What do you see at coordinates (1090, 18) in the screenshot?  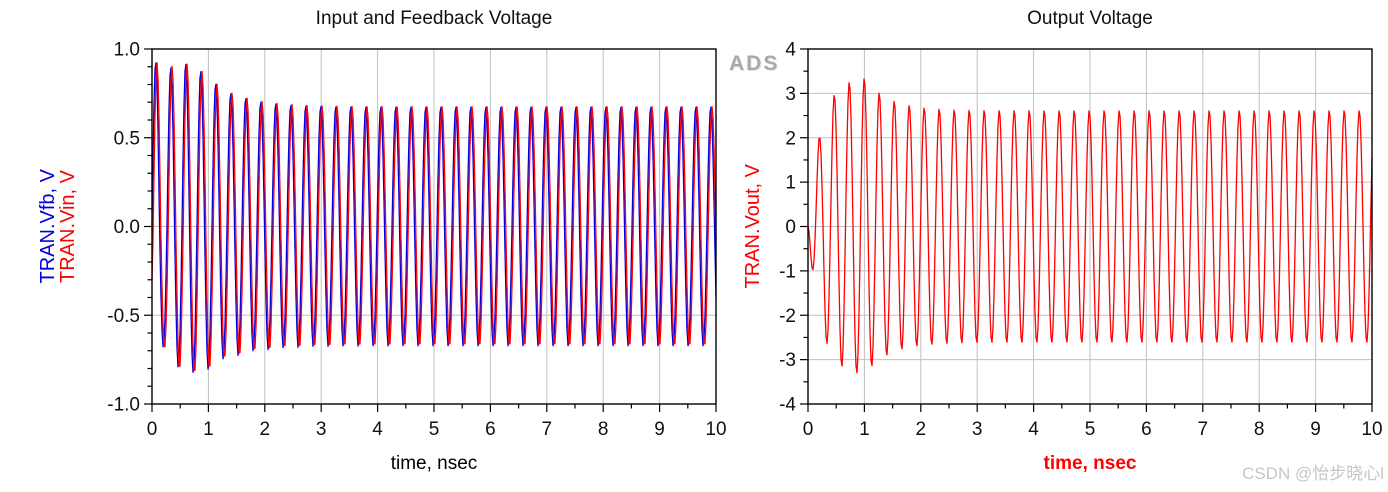 I see `right-chart-title: Output Voltage` at bounding box center [1090, 18].